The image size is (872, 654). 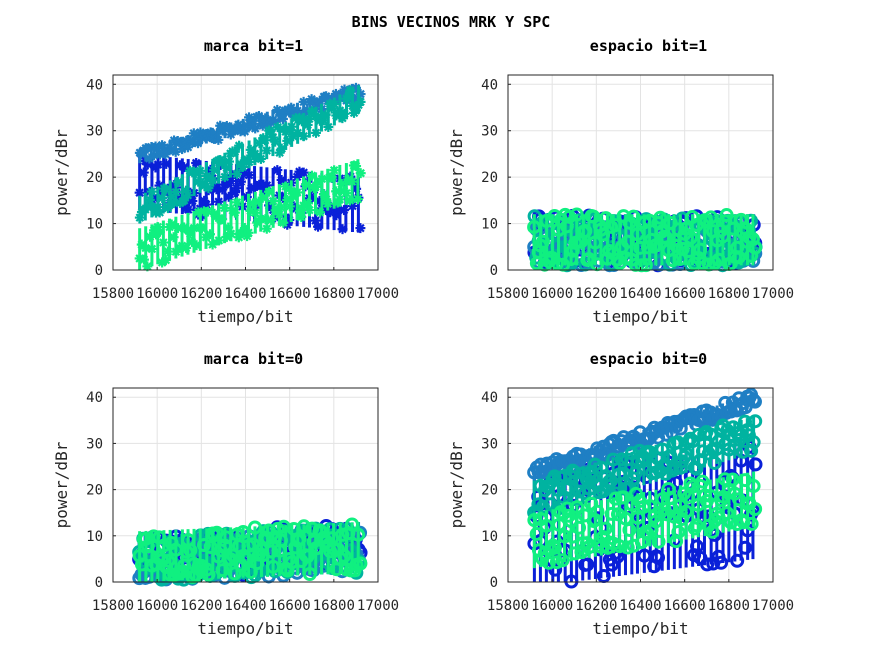 What do you see at coordinates (61, 484) in the screenshot?
I see `y-axis-label: power/dBr` at bounding box center [61, 484].